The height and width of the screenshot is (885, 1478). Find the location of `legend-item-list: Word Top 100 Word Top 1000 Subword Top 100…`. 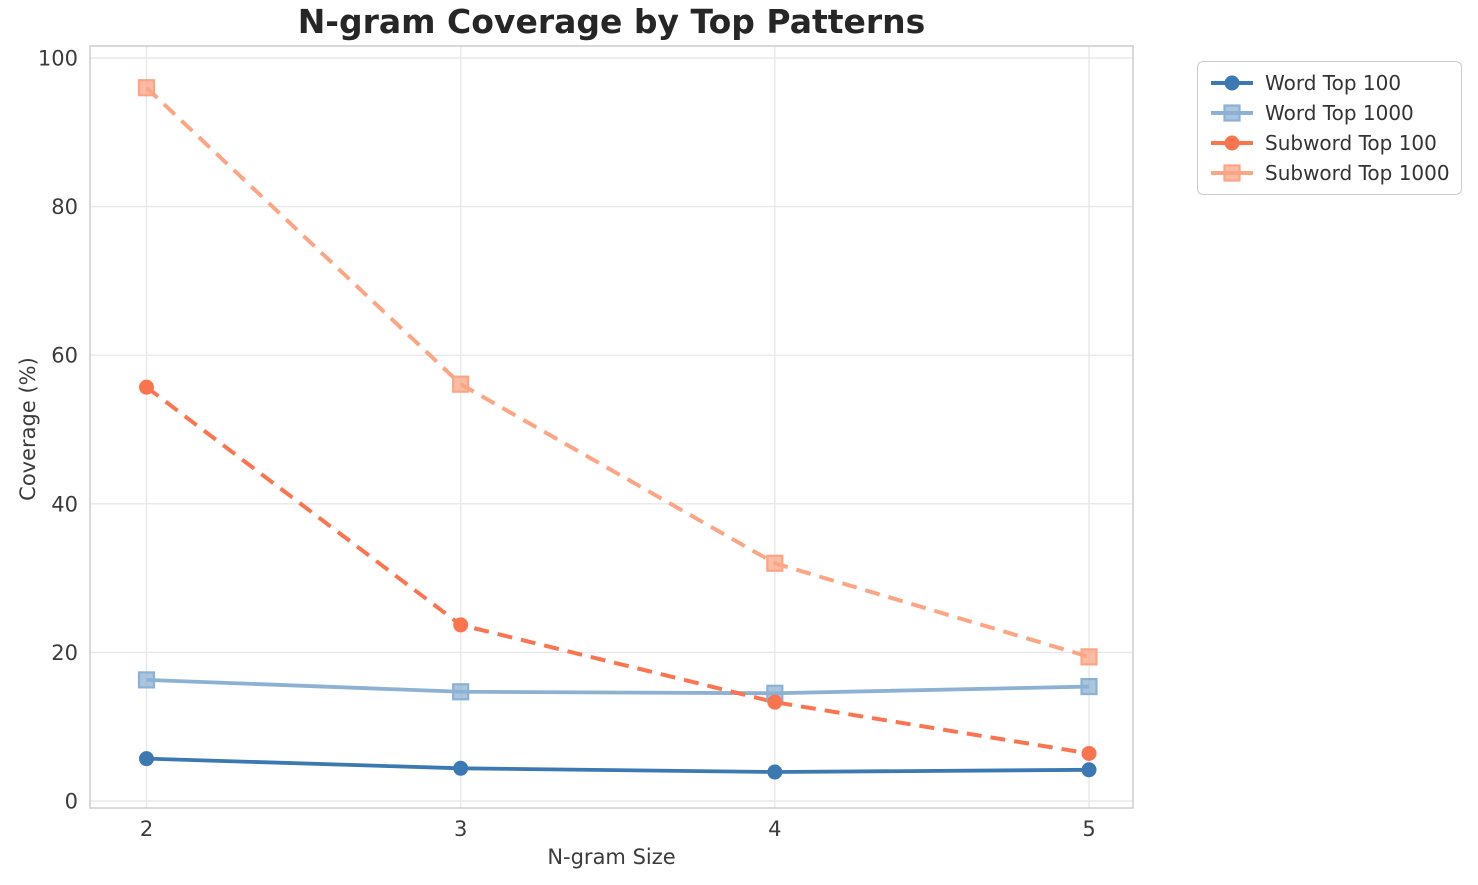

legend-item-list: Word Top 100 Word Top 1000 Subword Top 100… is located at coordinates (1329, 128).